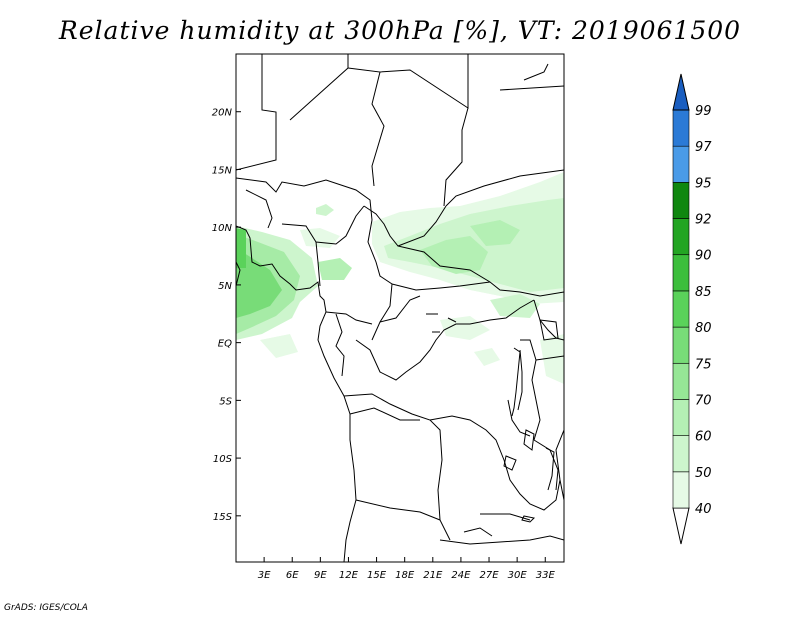  I want to click on x-tick-label: 12E, so click(349, 575).